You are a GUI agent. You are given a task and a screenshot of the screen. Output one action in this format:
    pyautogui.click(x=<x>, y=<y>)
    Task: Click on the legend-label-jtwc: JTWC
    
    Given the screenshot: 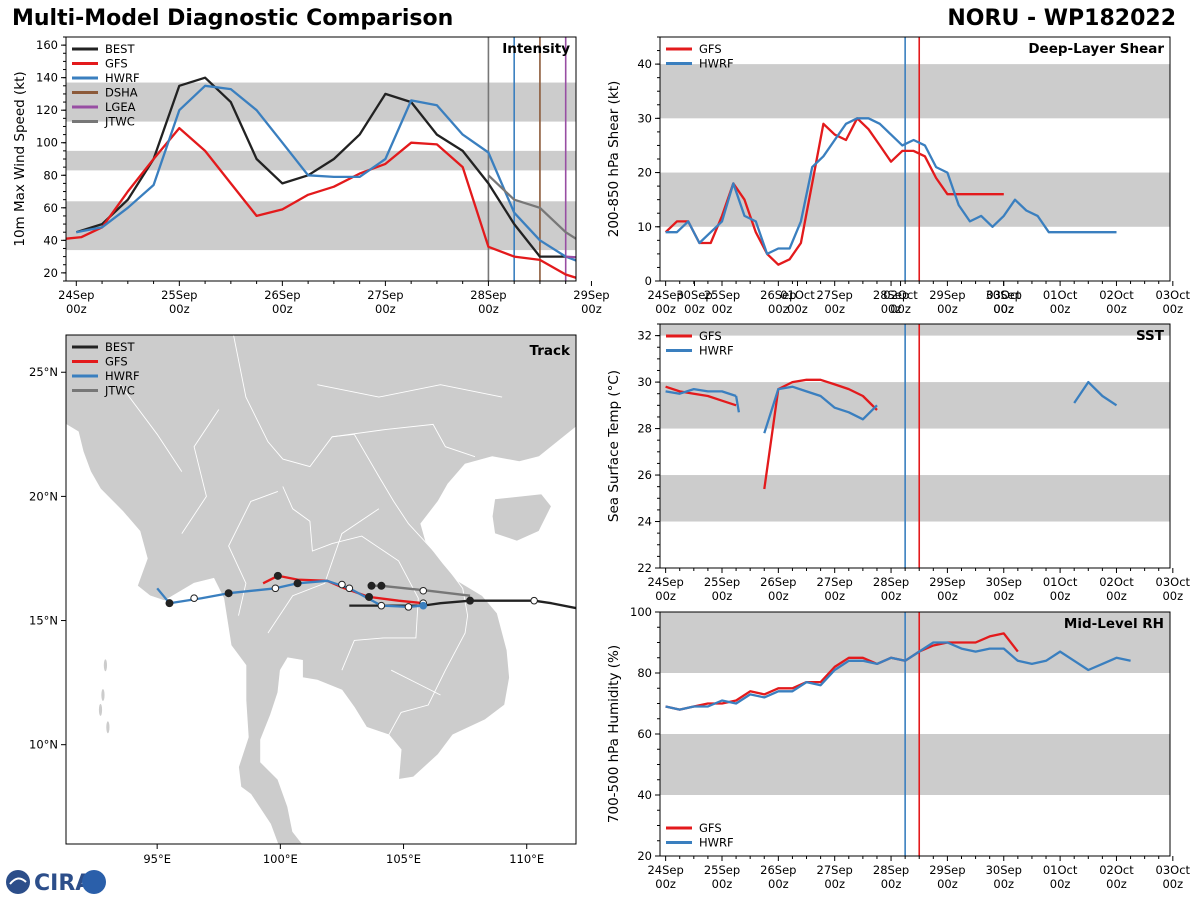 What is the action you would take?
    pyautogui.click(x=119, y=122)
    